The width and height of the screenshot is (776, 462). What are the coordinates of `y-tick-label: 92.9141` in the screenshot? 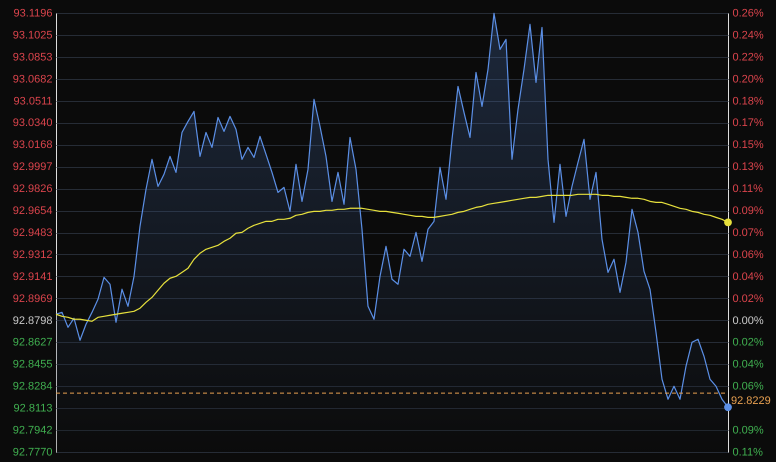 It's located at (32, 276).